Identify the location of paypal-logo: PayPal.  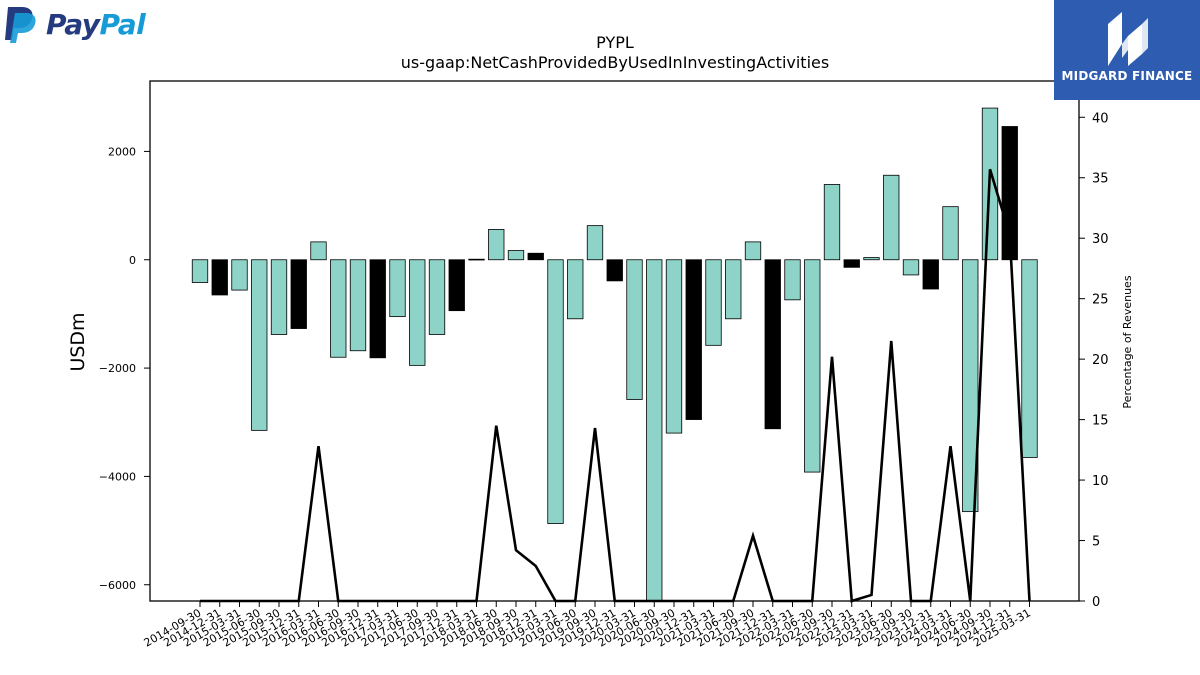
(75, 24).